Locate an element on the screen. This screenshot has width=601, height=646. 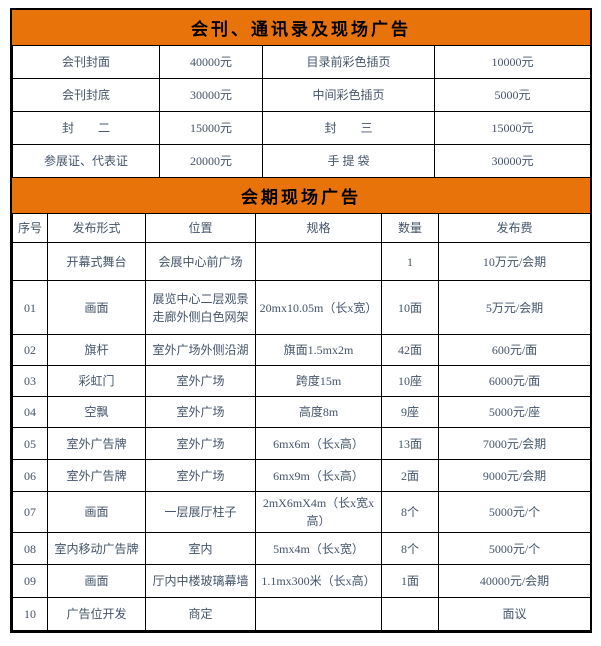
onsite-table-row: 03 彩虹门 室外广场 跨度15m 10座 6000元/面 is located at coordinates (301, 381).